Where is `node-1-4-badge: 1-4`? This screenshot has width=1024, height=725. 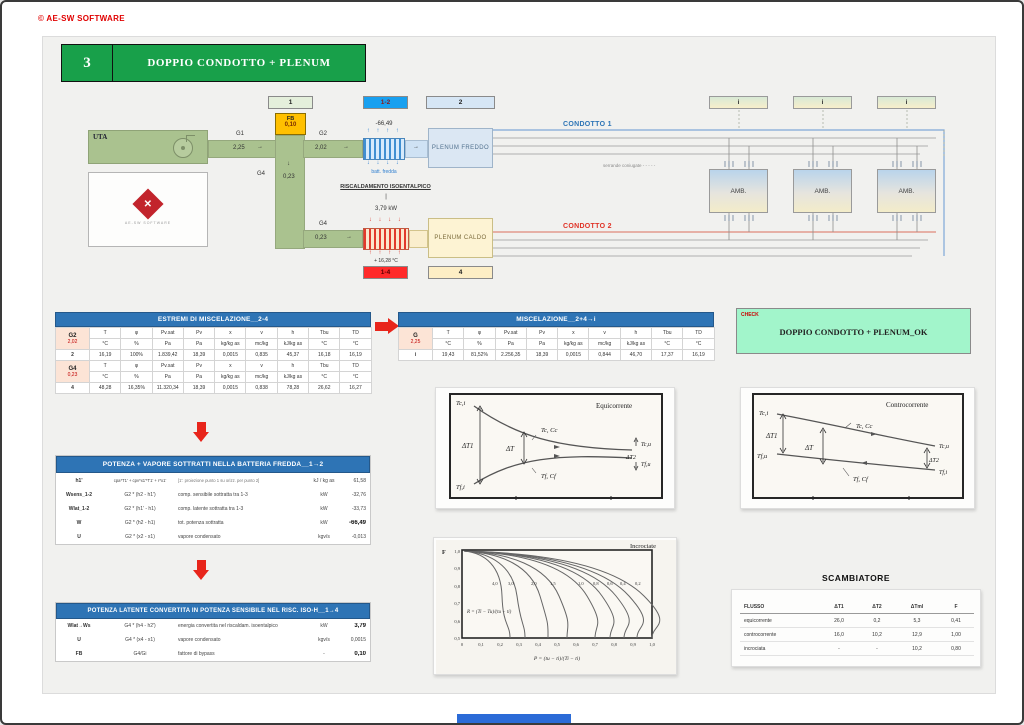 node-1-4-badge: 1-4 is located at coordinates (385, 272).